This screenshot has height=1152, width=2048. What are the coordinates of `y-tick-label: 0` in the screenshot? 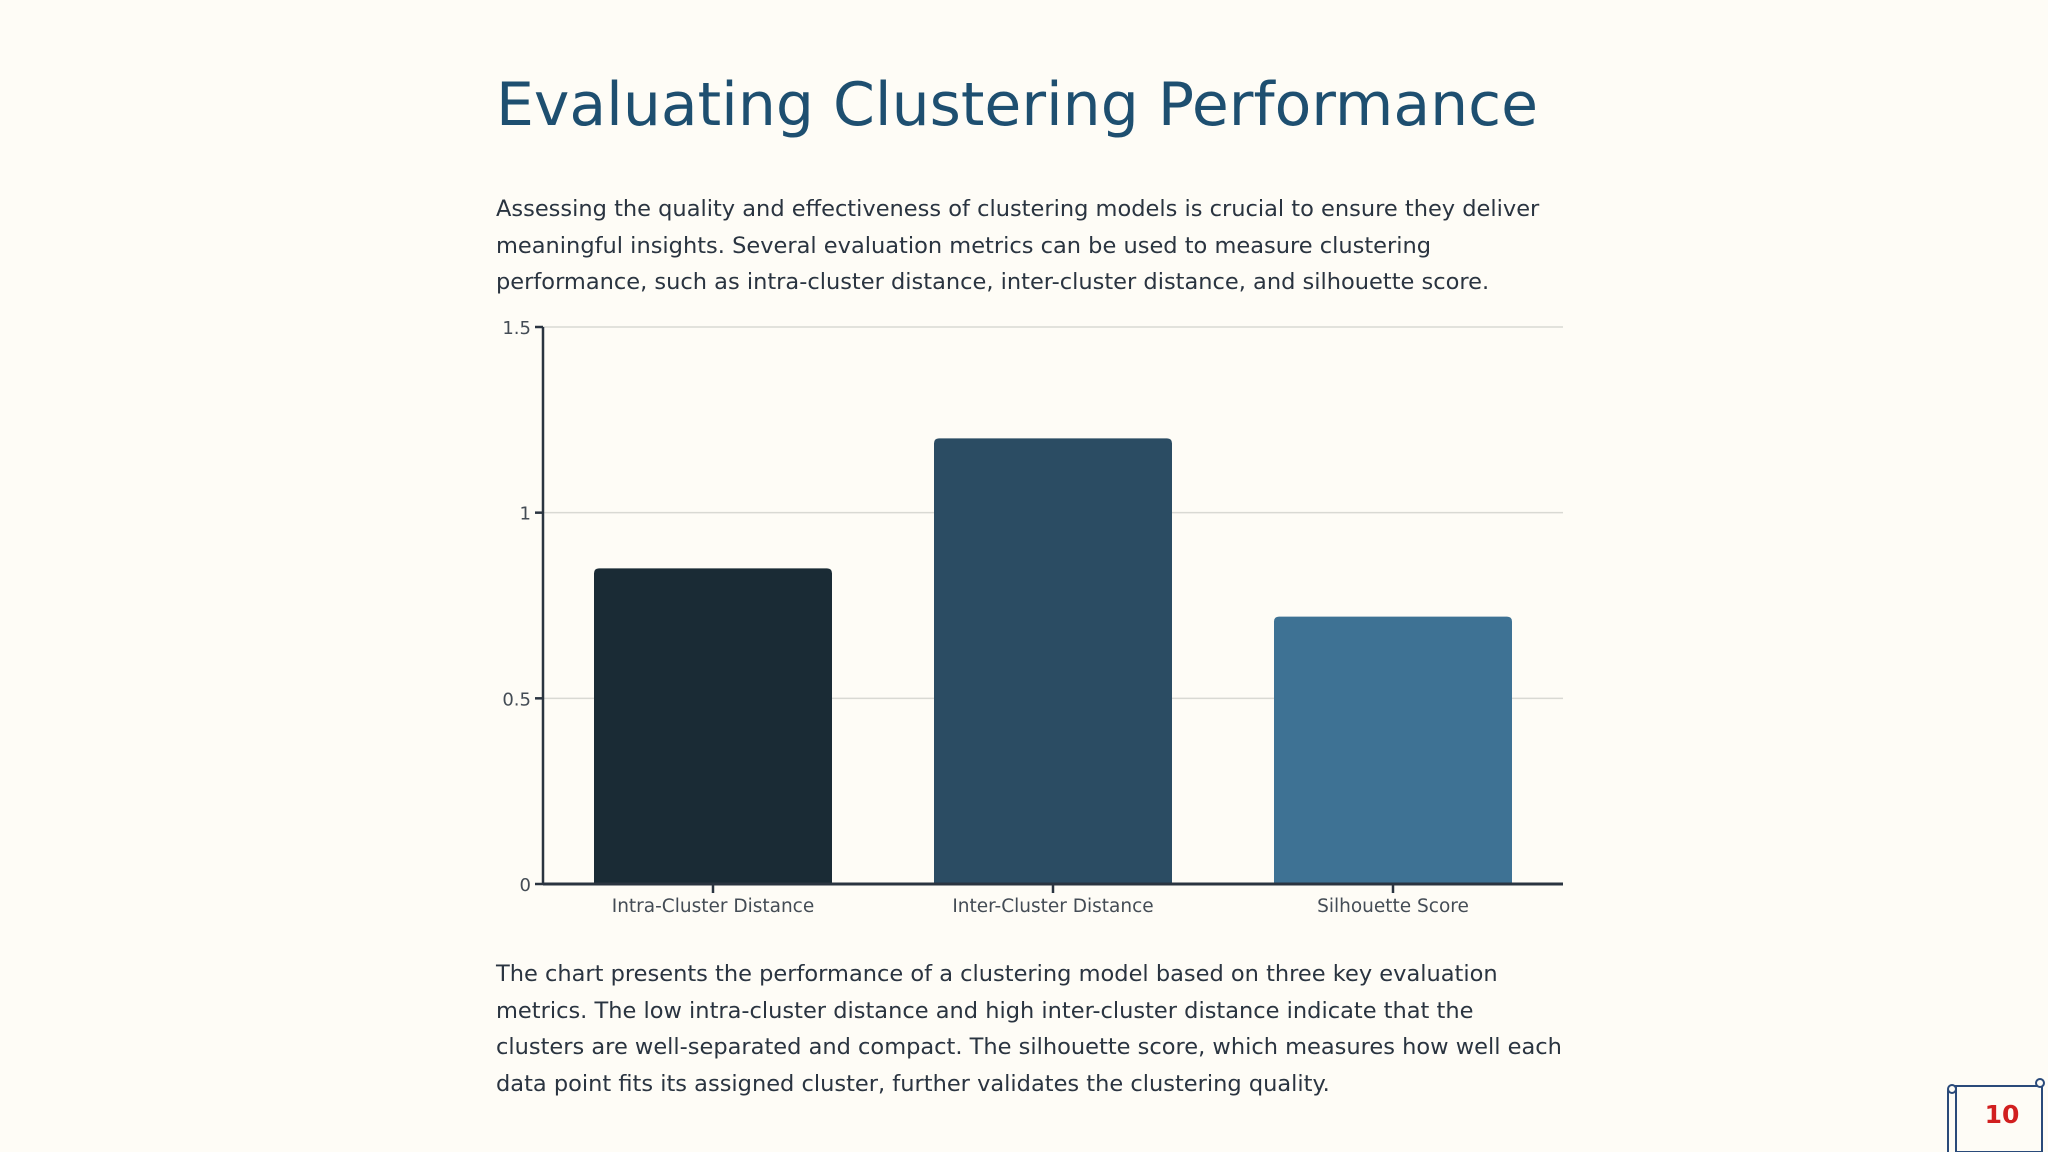 It's located at (525, 885).